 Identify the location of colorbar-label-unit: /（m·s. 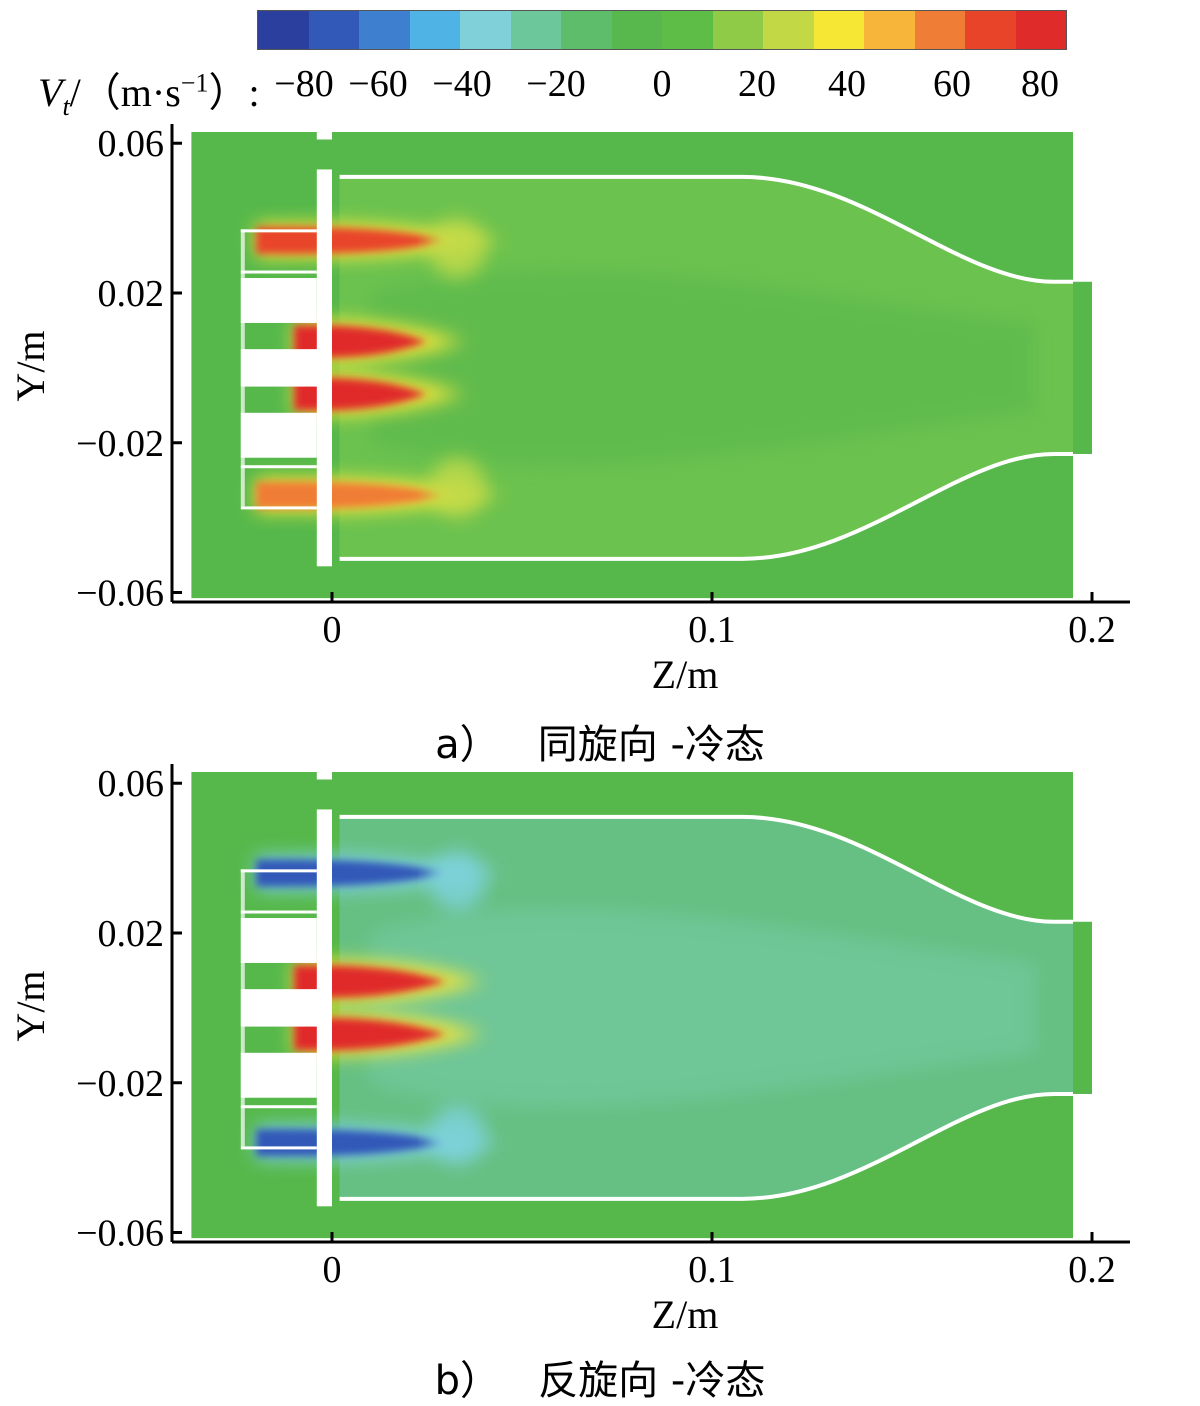
(125, 92).